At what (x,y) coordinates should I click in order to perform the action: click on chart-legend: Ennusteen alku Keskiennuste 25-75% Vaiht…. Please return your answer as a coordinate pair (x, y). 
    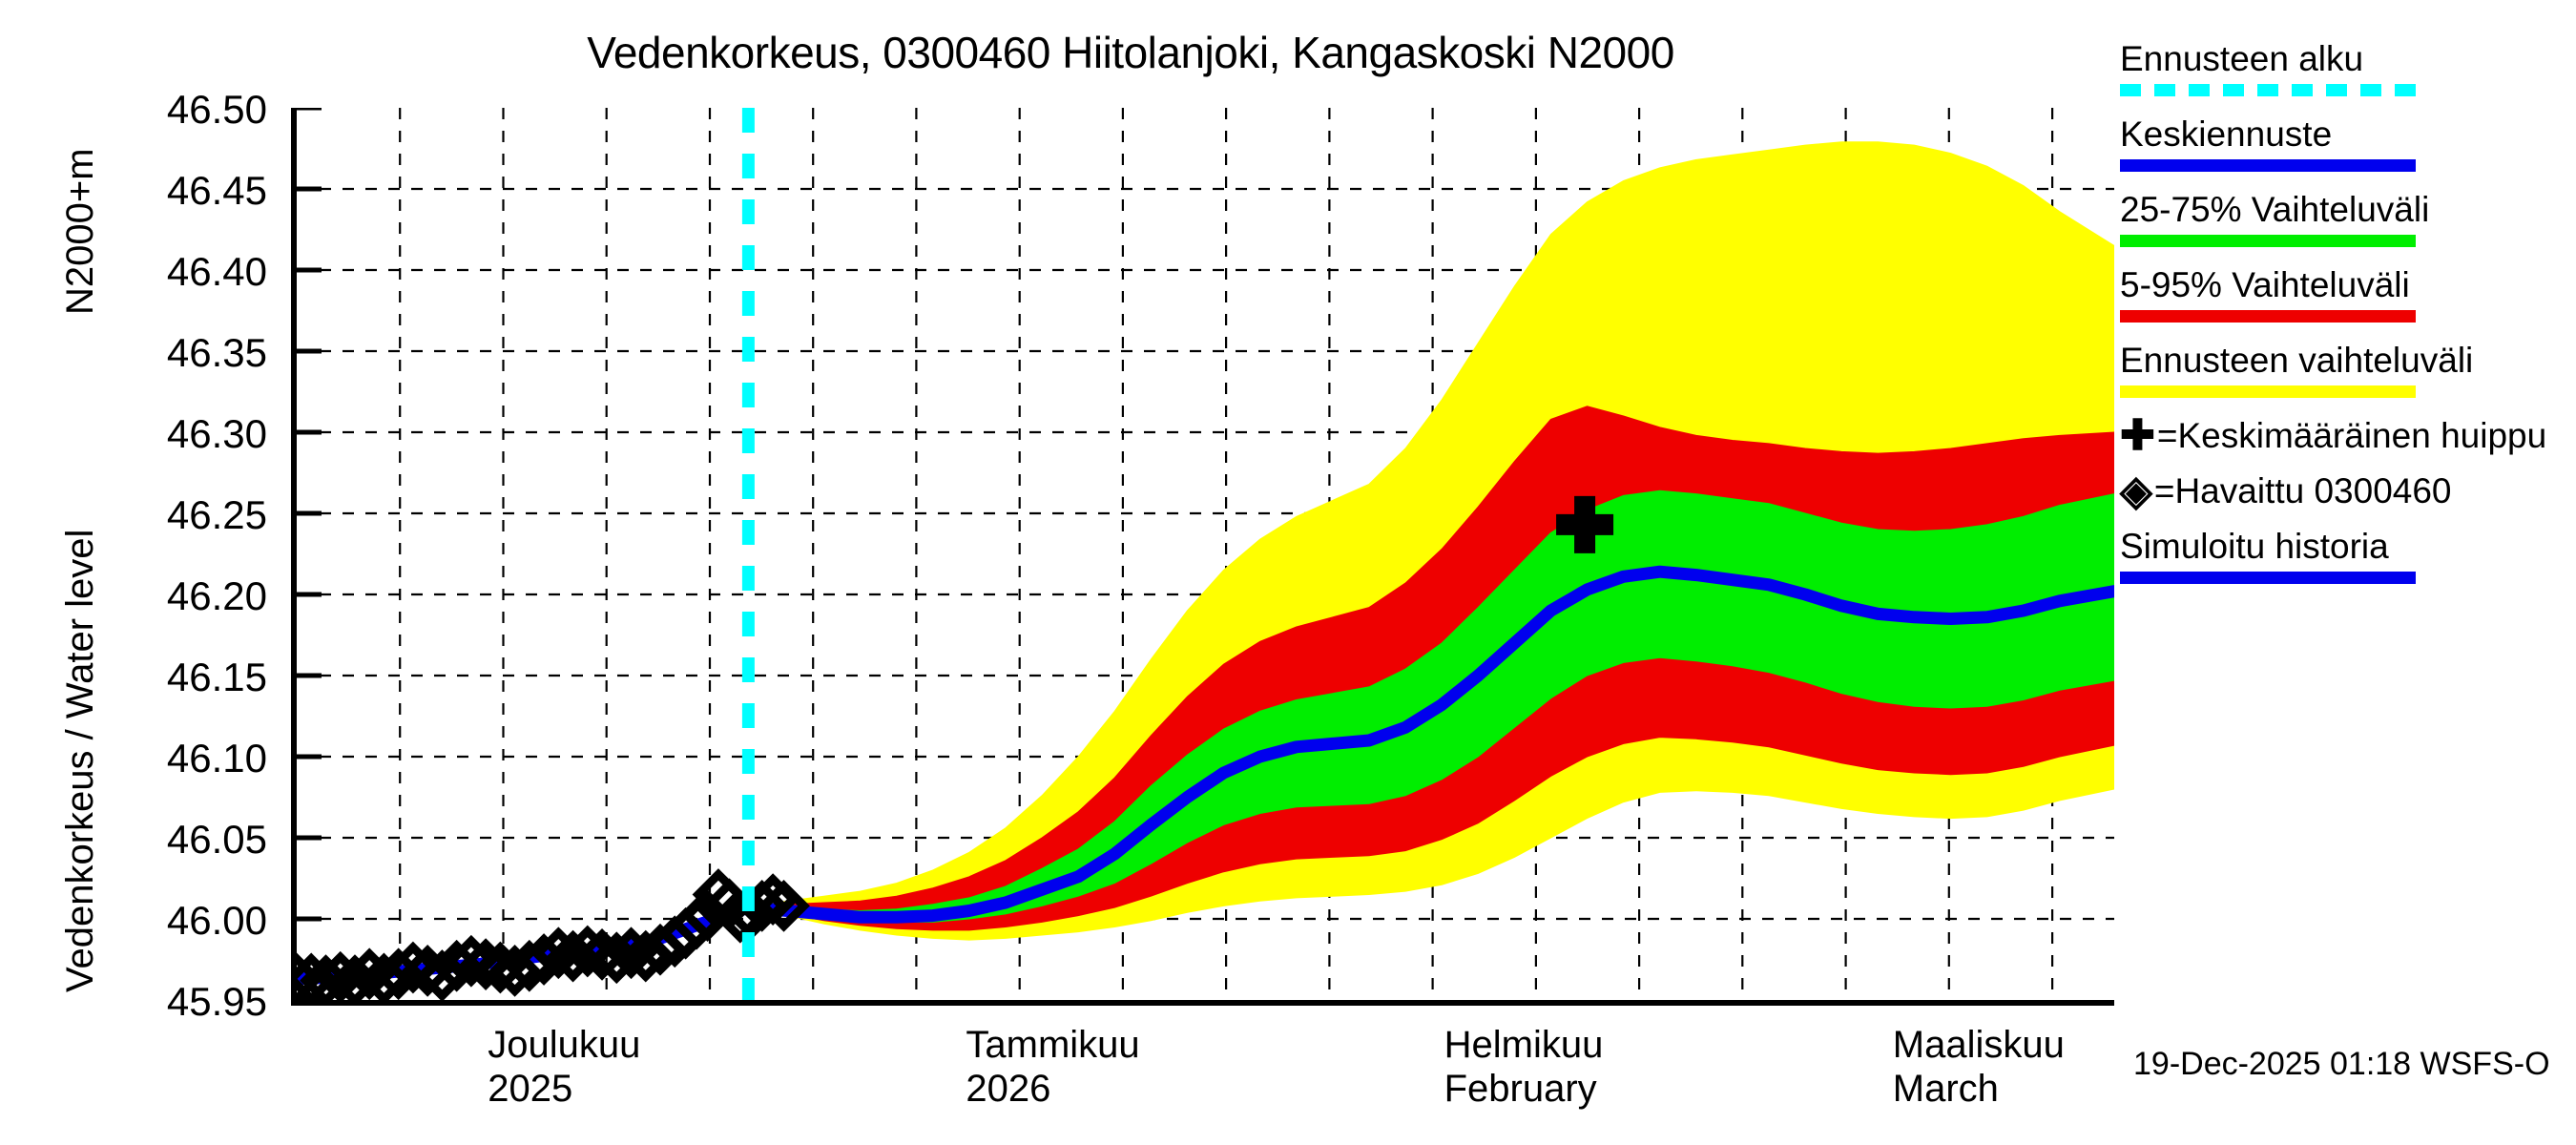
    Looking at the image, I should click on (2344, 320).